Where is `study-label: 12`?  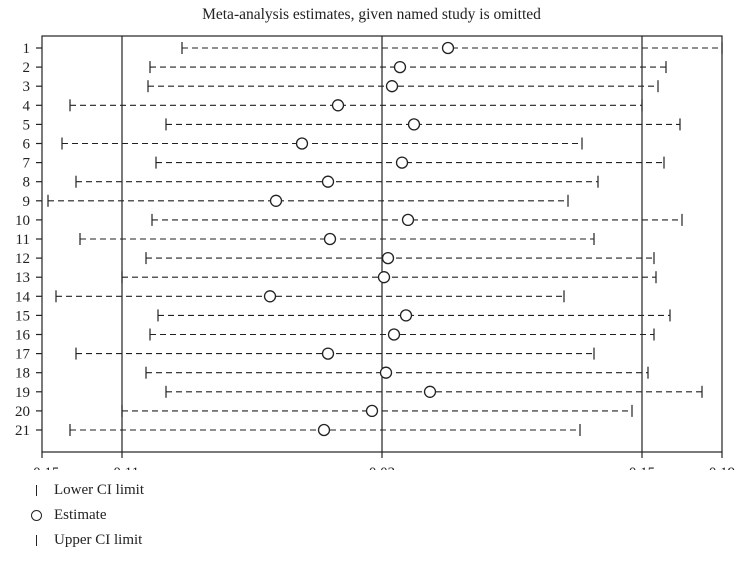
study-label: 12 is located at coordinates (22, 259).